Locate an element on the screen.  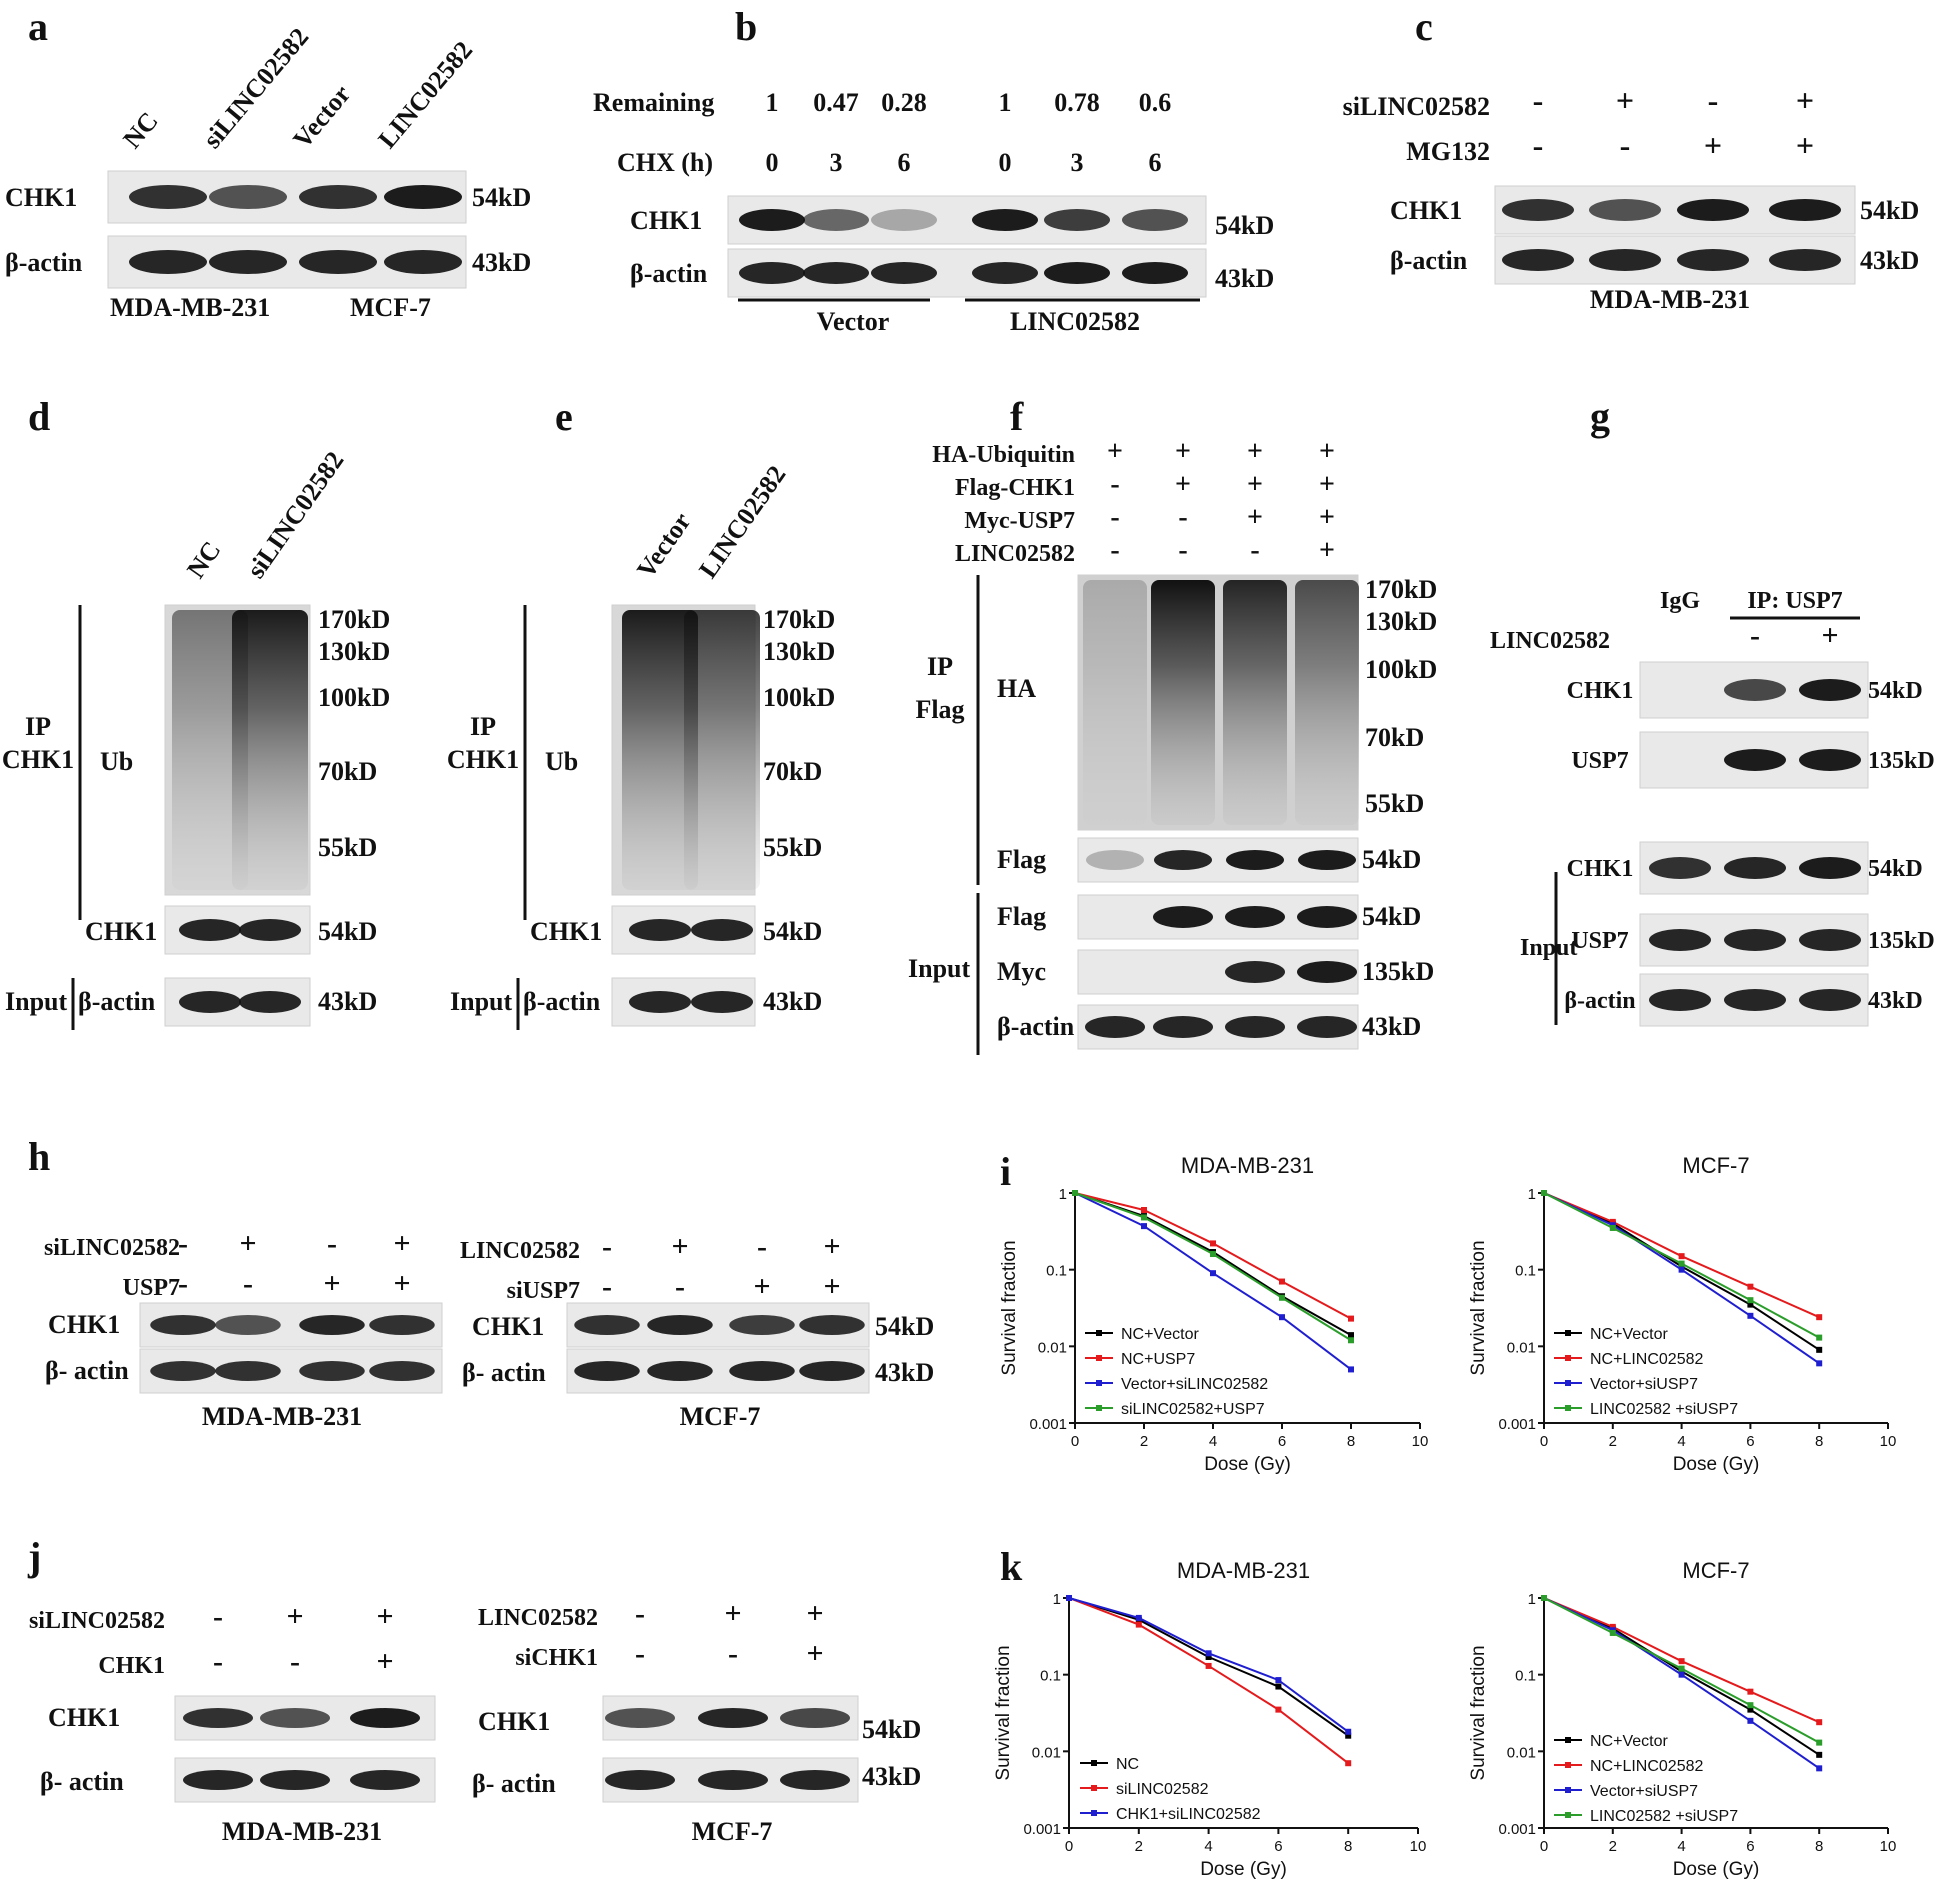
x-tick-label: 0 is located at coordinates (1544, 1846).